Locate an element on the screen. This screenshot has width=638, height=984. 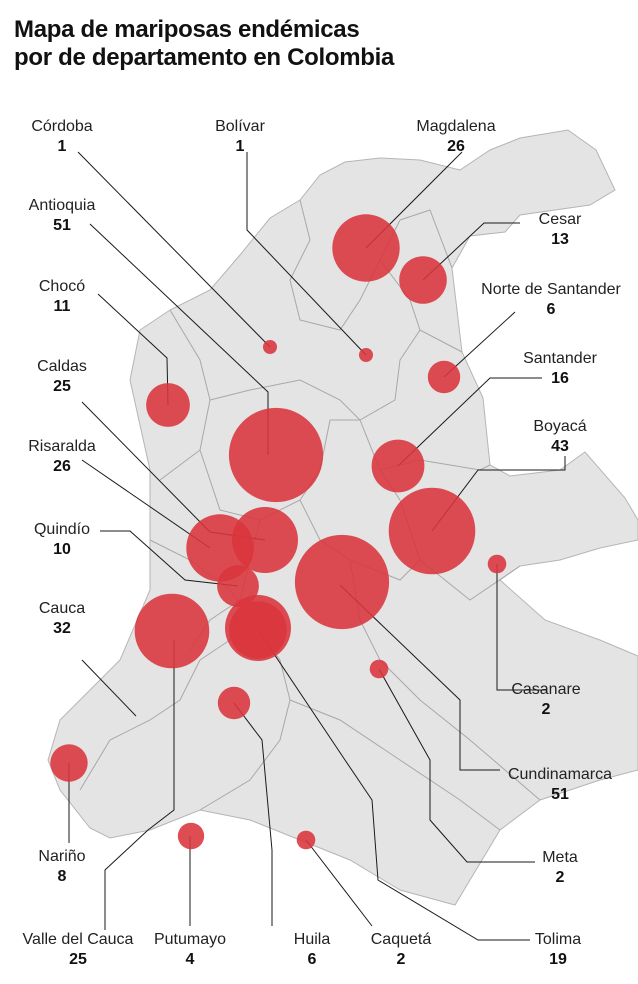
department-name: Boyacá is located at coordinates (560, 426).